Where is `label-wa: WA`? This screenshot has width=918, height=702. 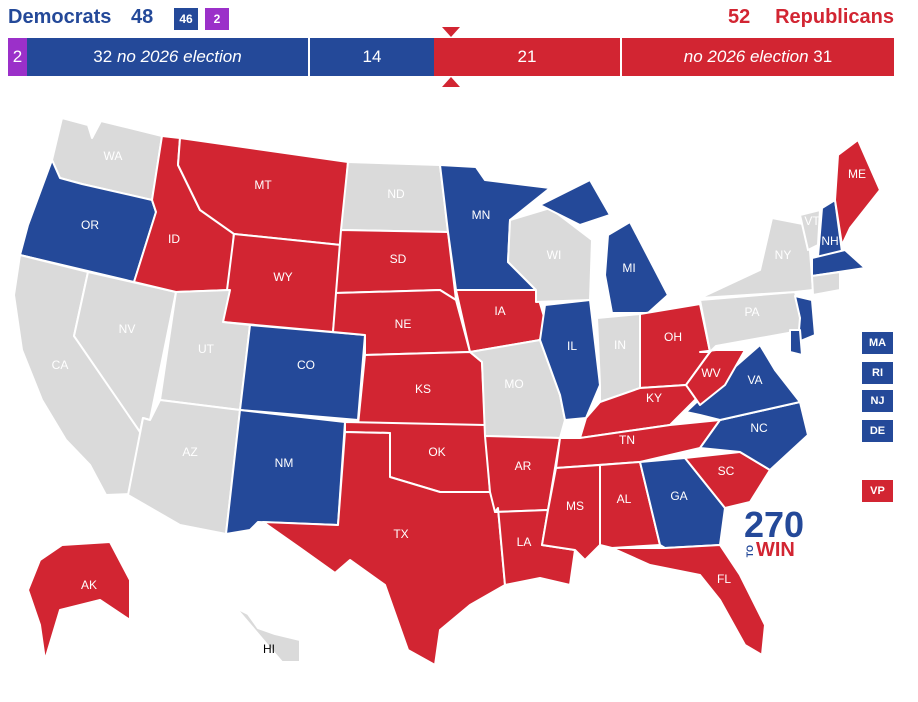 label-wa: WA is located at coordinates (113, 156).